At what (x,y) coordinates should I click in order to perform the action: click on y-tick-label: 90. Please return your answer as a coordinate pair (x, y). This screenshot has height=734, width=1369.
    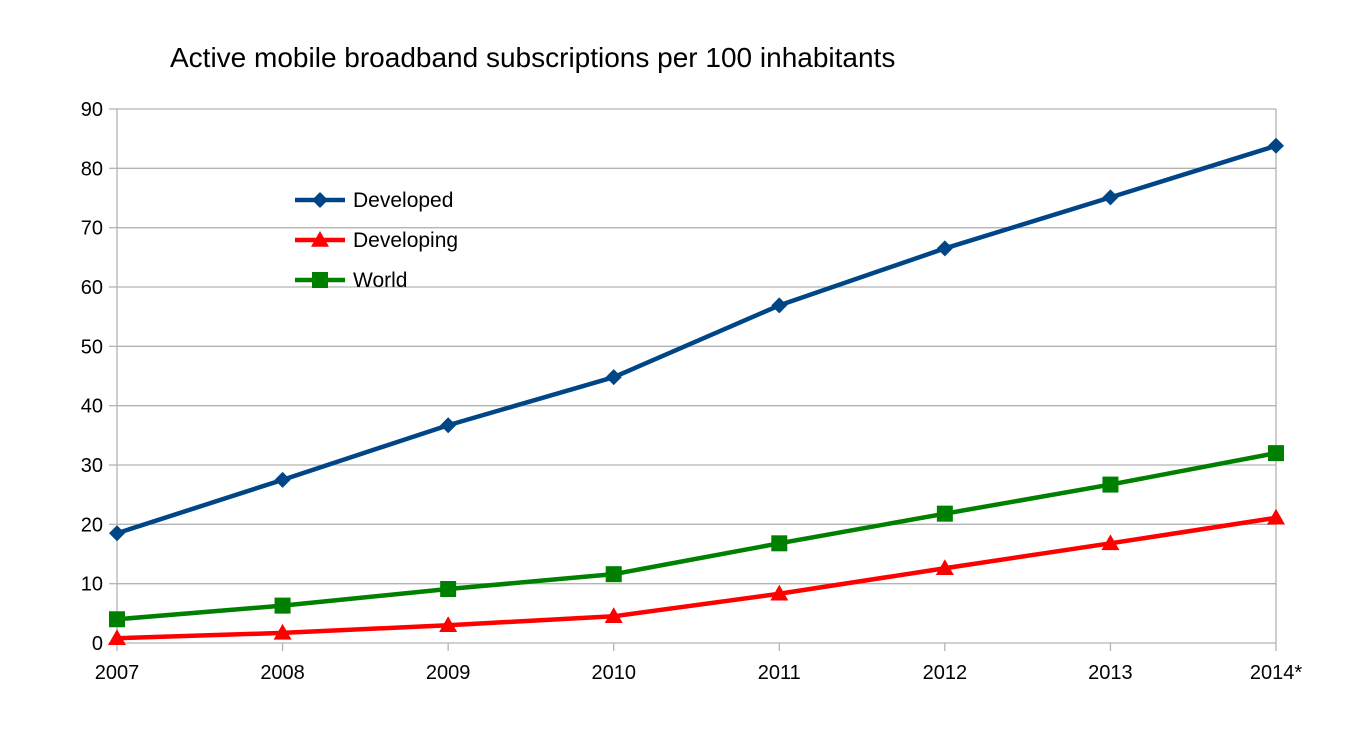
    Looking at the image, I should click on (92, 110).